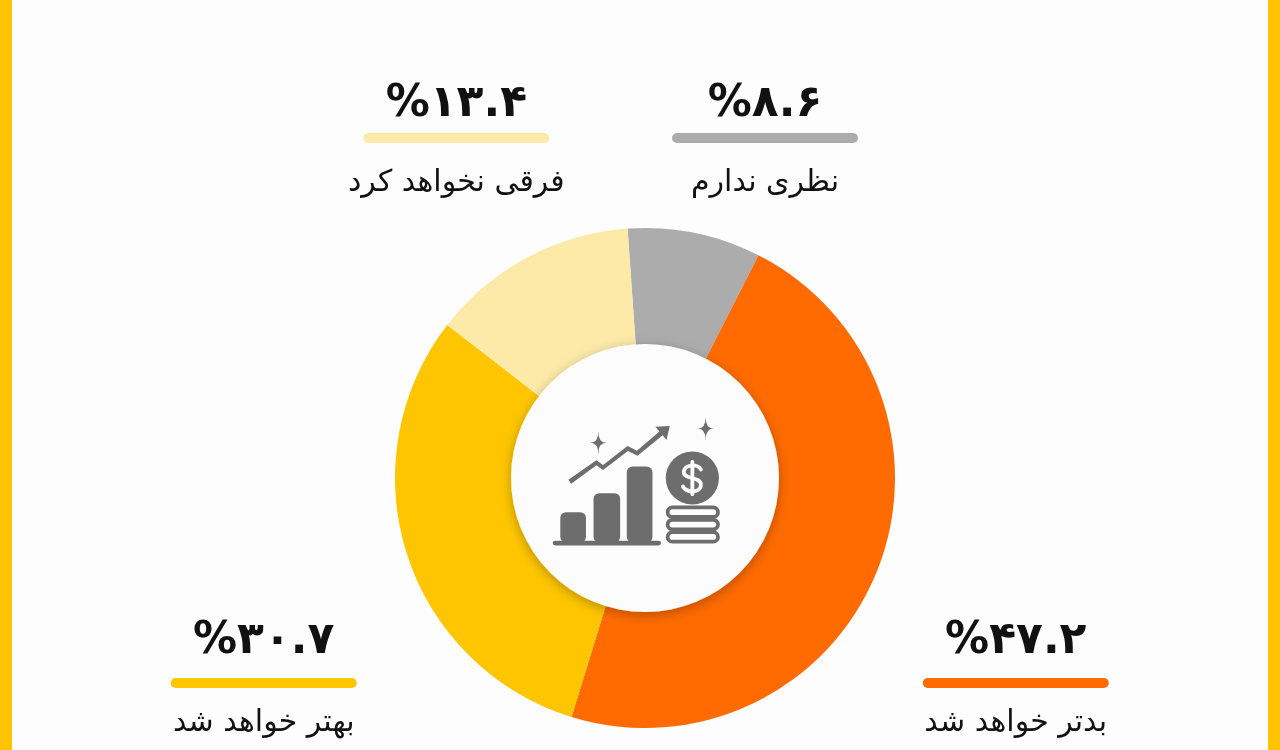 The image size is (1280, 750). What do you see at coordinates (1016, 637) in the screenshot?
I see `data-label: %۴۷.۲` at bounding box center [1016, 637].